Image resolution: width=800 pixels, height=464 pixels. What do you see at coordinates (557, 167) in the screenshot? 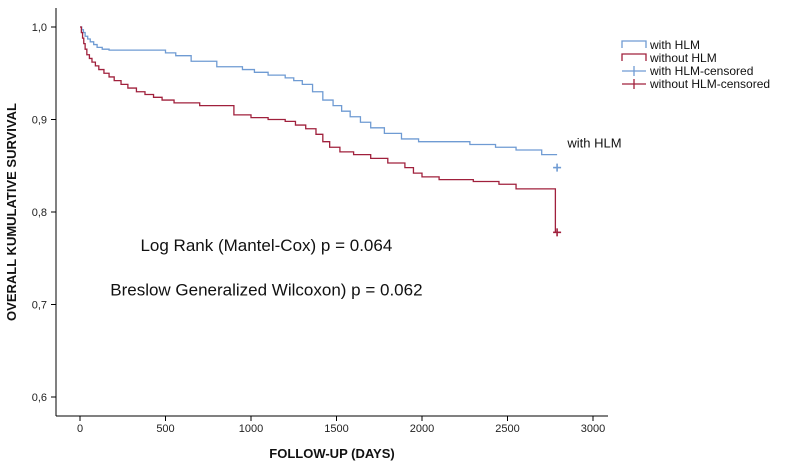
I see `censor-mark-with-hlm` at bounding box center [557, 167].